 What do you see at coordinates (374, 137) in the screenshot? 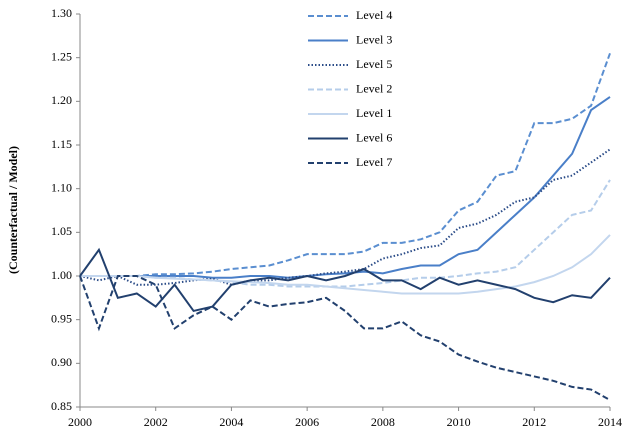
I see `legend-label: Level 6` at bounding box center [374, 137].